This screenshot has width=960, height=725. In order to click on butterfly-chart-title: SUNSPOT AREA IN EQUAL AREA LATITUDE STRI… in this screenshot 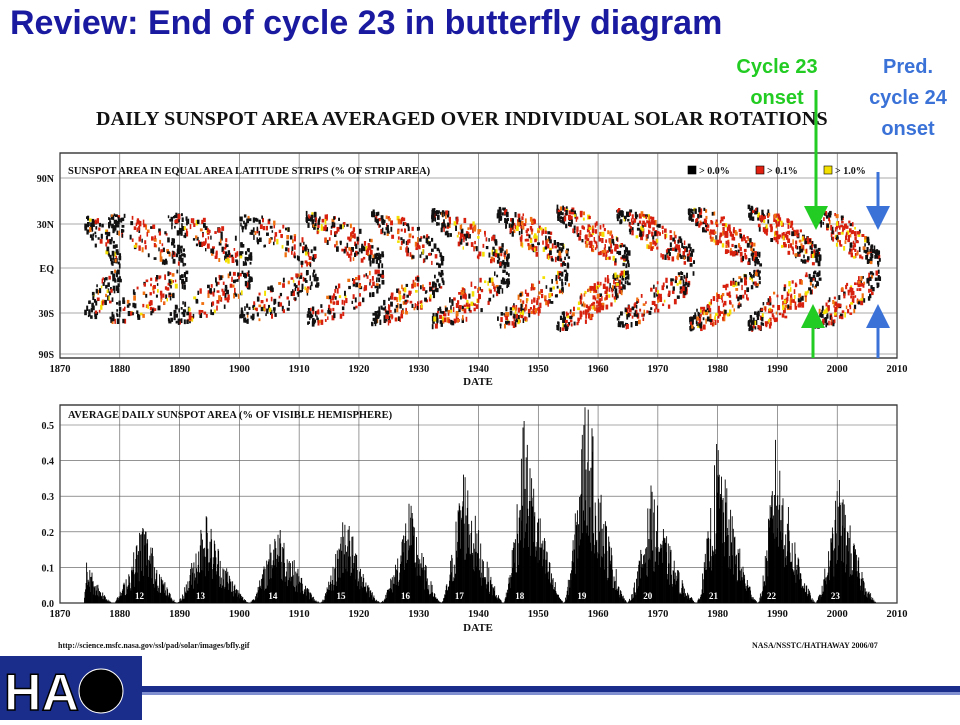, I will do `click(249, 171)`.